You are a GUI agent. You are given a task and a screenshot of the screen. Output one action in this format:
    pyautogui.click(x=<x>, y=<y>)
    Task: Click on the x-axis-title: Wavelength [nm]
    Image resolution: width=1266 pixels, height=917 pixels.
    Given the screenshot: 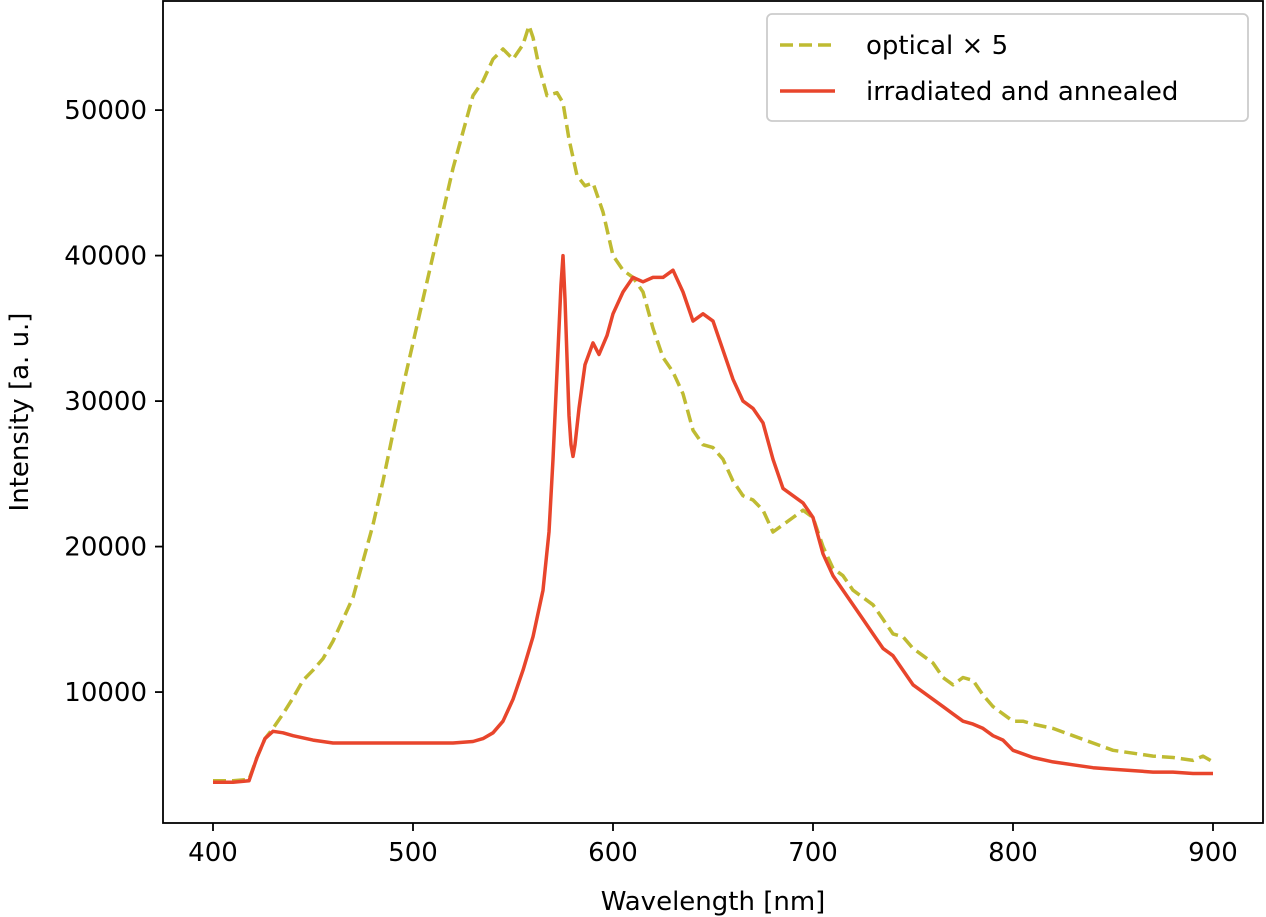 What is the action you would take?
    pyautogui.click(x=713, y=902)
    